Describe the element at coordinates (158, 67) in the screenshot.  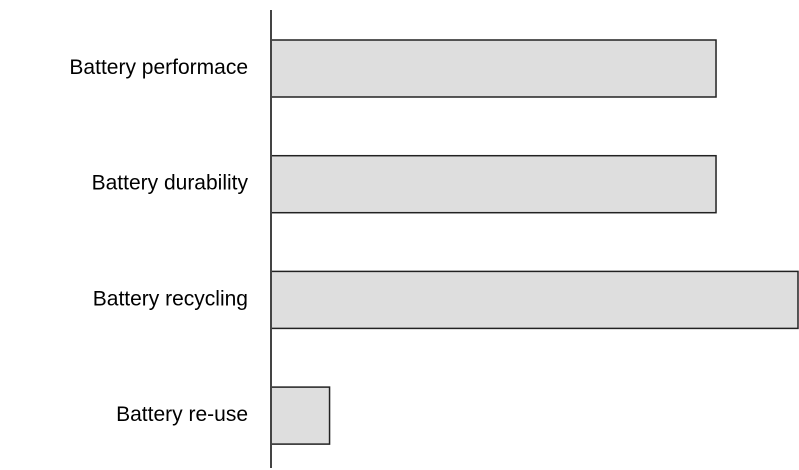
I see `category-label-1: Battery performace` at that location.